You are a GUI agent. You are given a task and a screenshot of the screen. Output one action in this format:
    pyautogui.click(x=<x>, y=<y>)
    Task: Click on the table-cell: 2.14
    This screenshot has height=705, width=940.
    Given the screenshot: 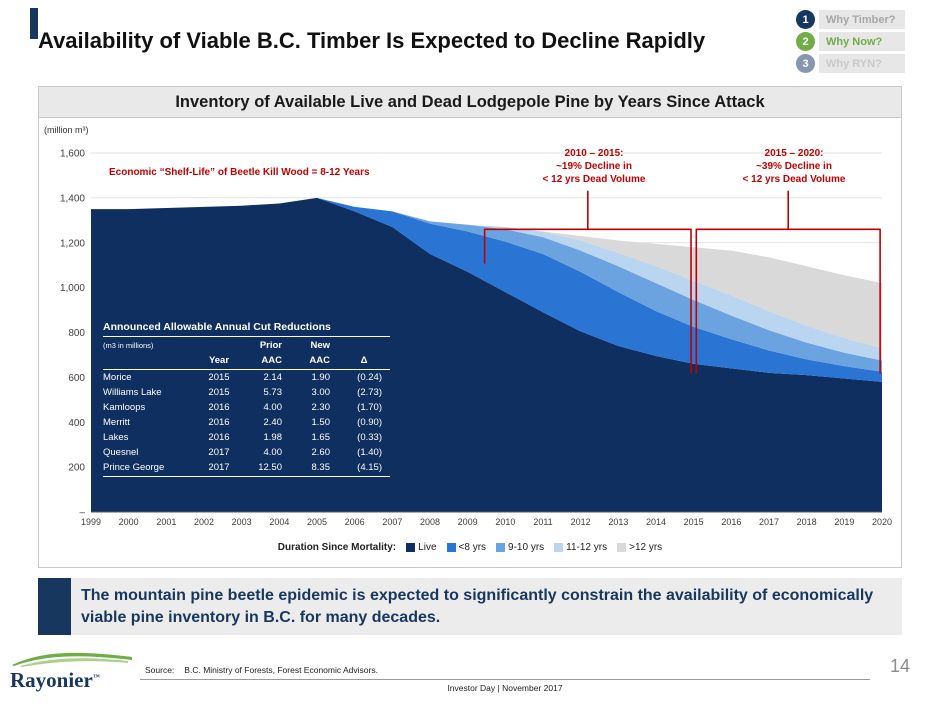 What is the action you would take?
    pyautogui.click(x=273, y=377)
    